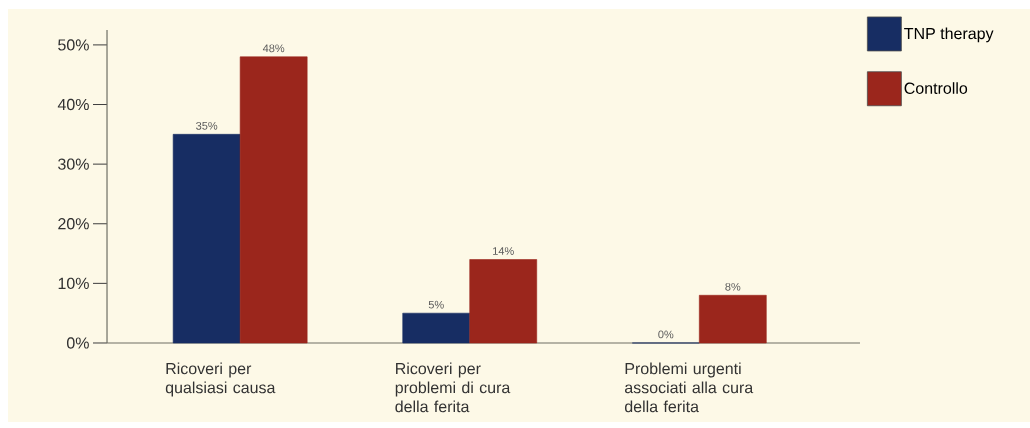  I want to click on data-label: 14%, so click(503, 251).